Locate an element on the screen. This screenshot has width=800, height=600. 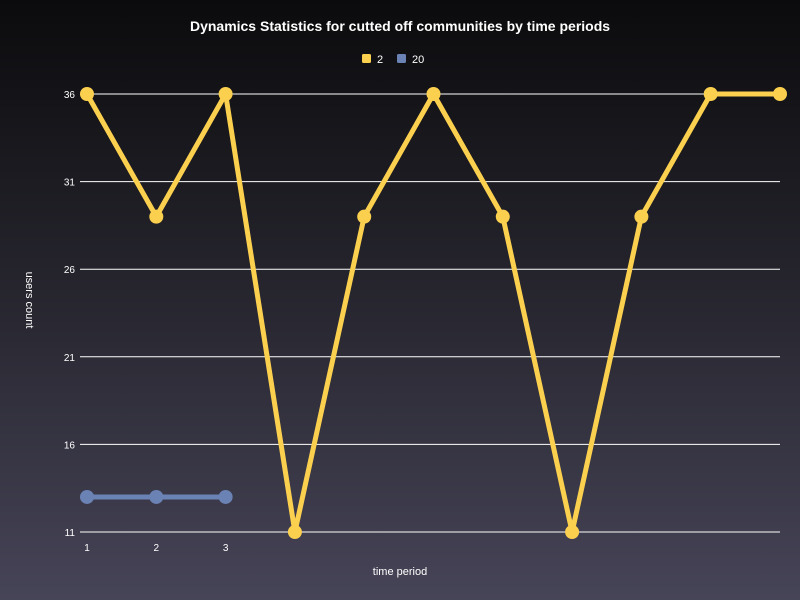
legend-label: 20 is located at coordinates (418, 60).